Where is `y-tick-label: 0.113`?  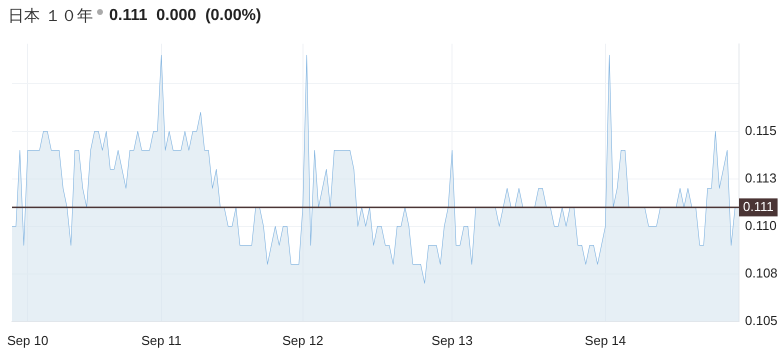
y-tick-label: 0.113 is located at coordinates (761, 178).